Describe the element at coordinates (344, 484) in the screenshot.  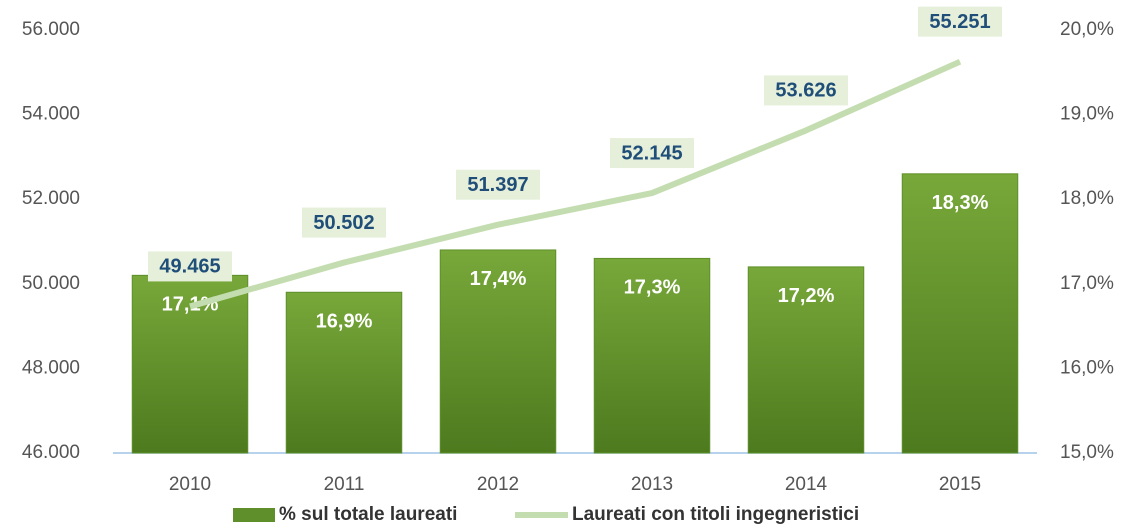
I see `x-tick-label: 2011` at that location.